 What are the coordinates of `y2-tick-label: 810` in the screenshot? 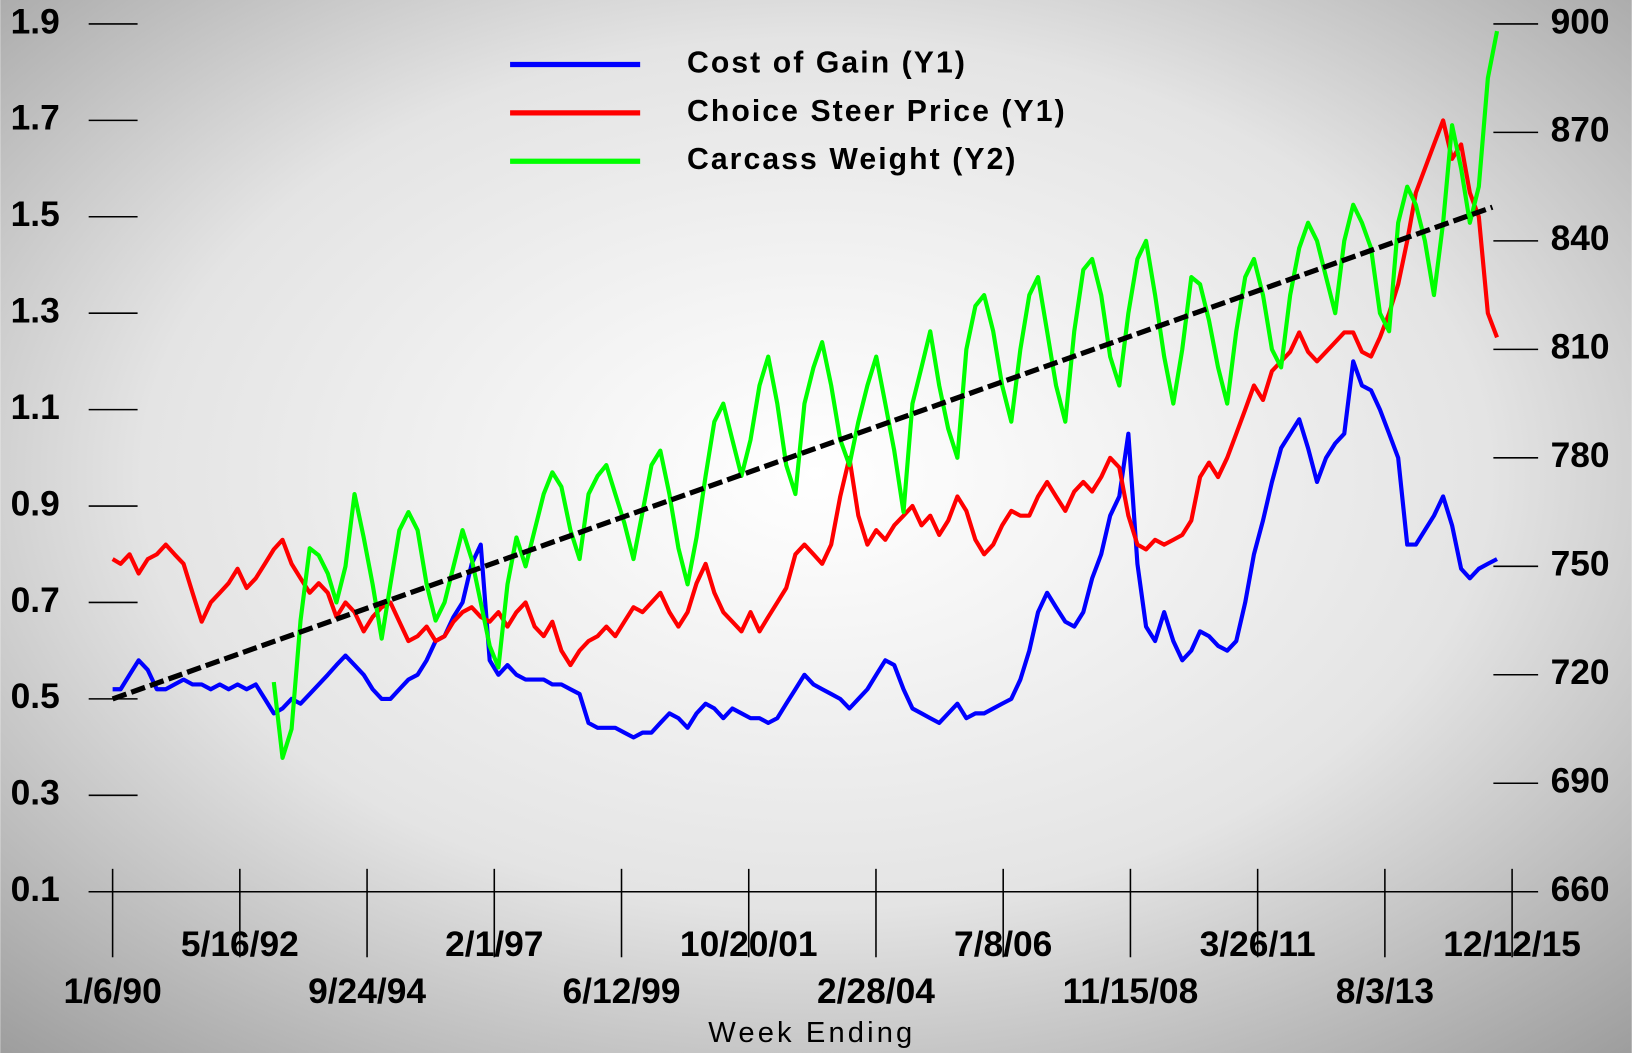 It's located at (1580, 347).